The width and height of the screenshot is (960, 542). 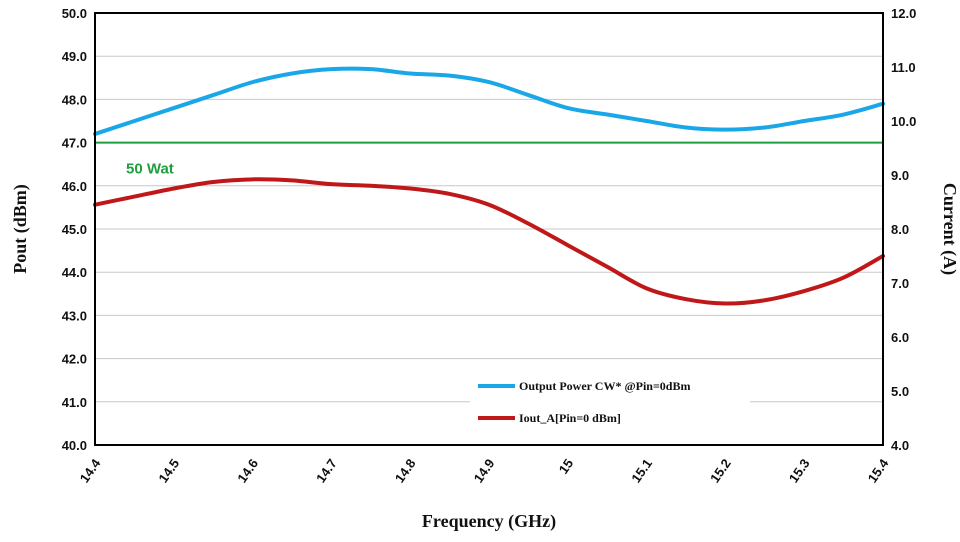 I want to click on y-right-tick-label: 7.0, so click(x=900, y=283).